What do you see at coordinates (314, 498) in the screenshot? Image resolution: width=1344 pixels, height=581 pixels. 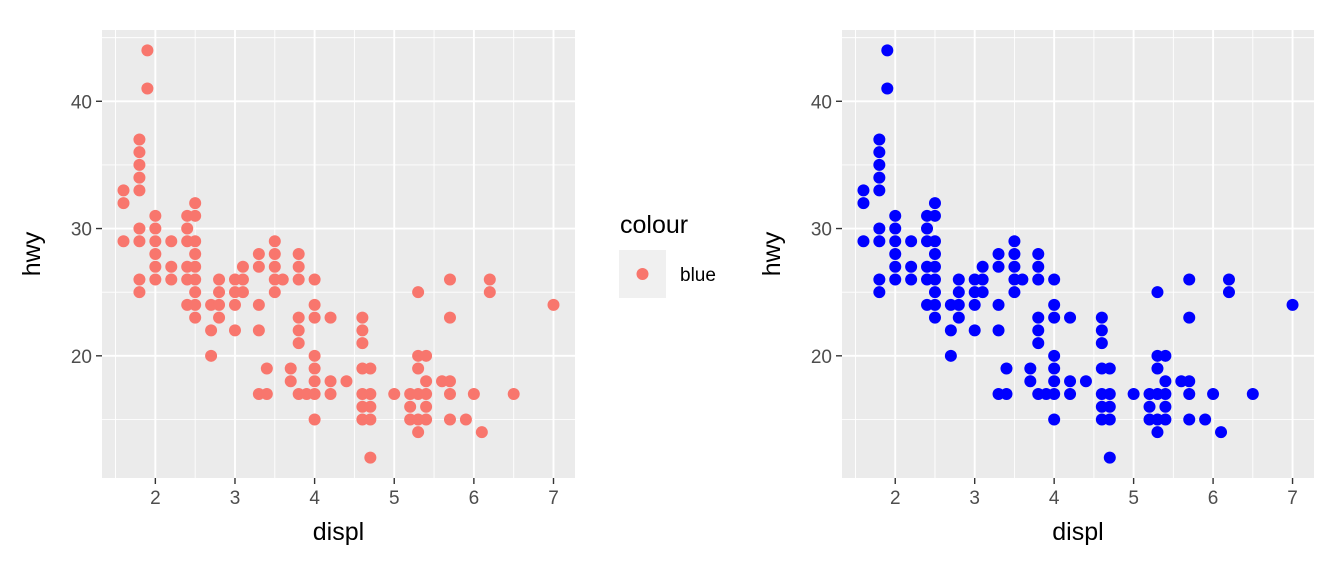 I see `x-tick-label: 4` at bounding box center [314, 498].